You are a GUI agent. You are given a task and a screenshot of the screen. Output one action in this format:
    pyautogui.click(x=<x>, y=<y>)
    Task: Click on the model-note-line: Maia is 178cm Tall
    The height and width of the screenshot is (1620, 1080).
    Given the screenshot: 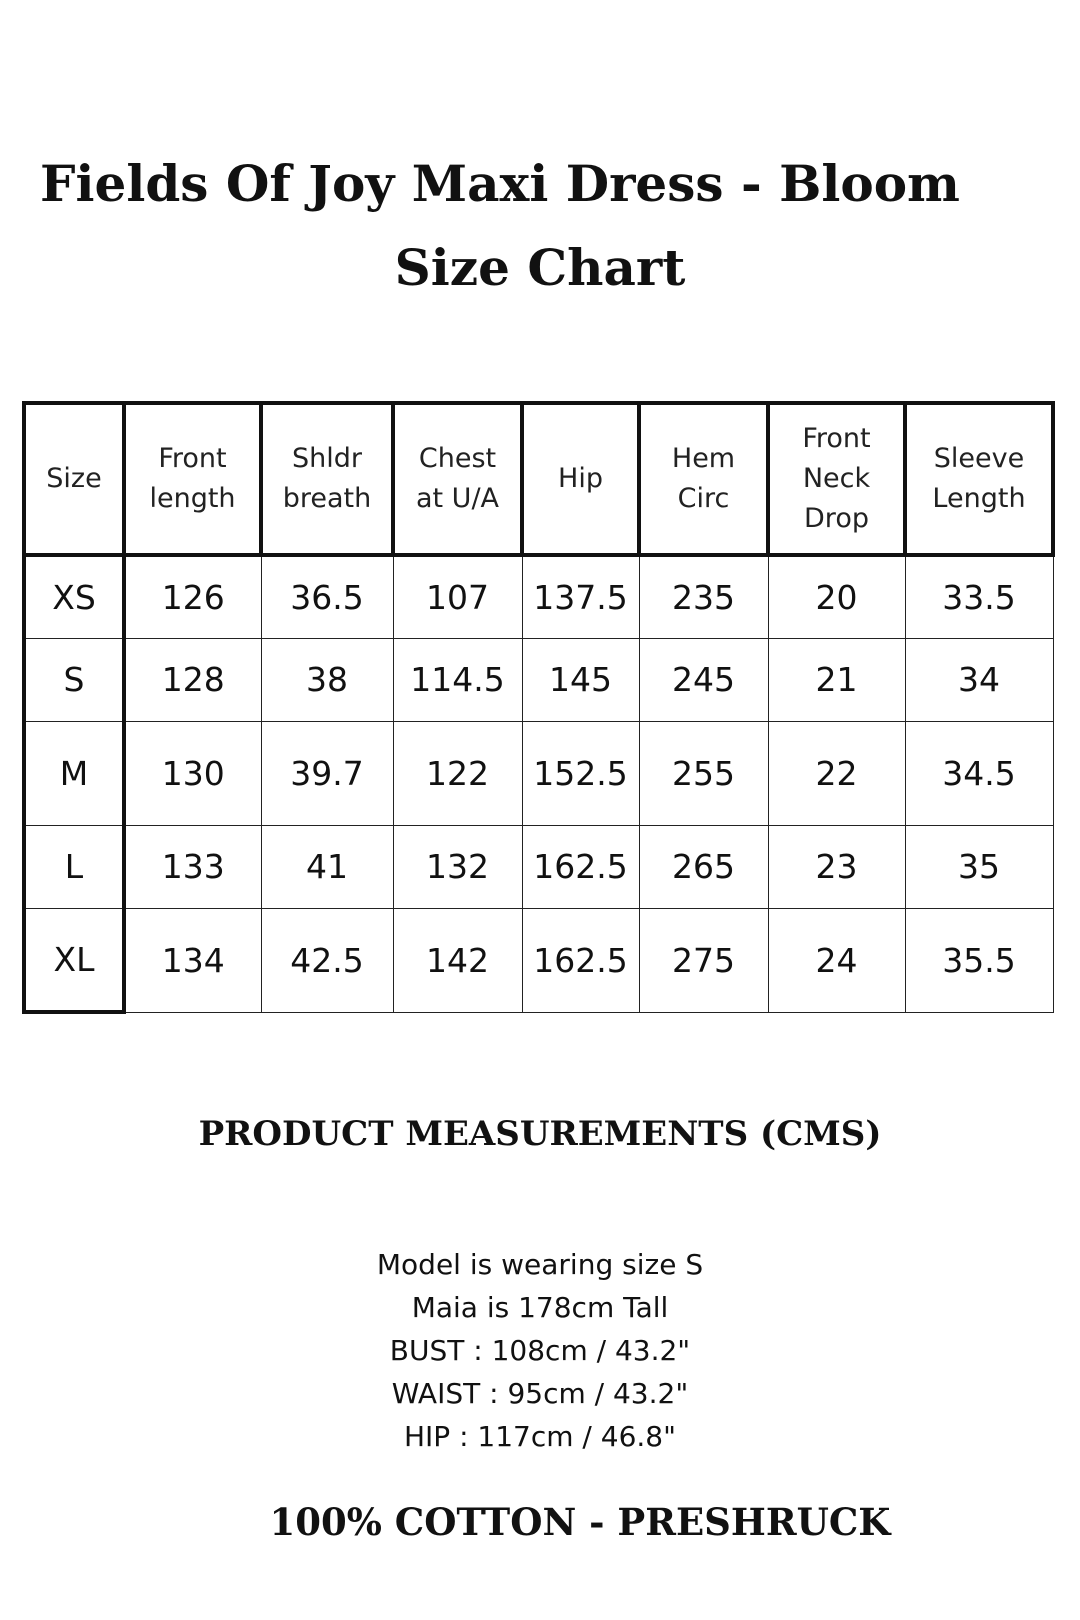 What is the action you would take?
    pyautogui.click(x=540, y=1307)
    